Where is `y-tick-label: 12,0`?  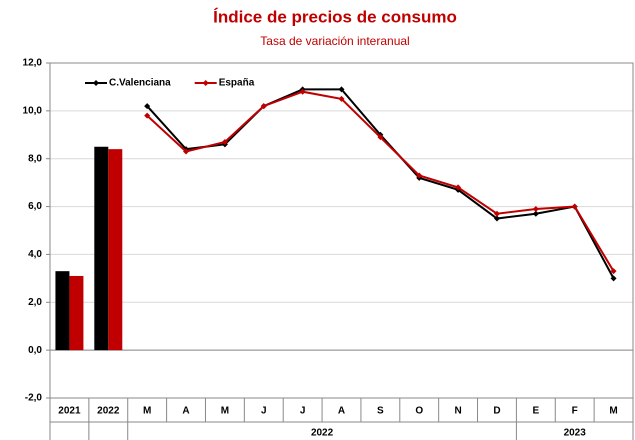 y-tick-label: 12,0 is located at coordinates (33, 63).